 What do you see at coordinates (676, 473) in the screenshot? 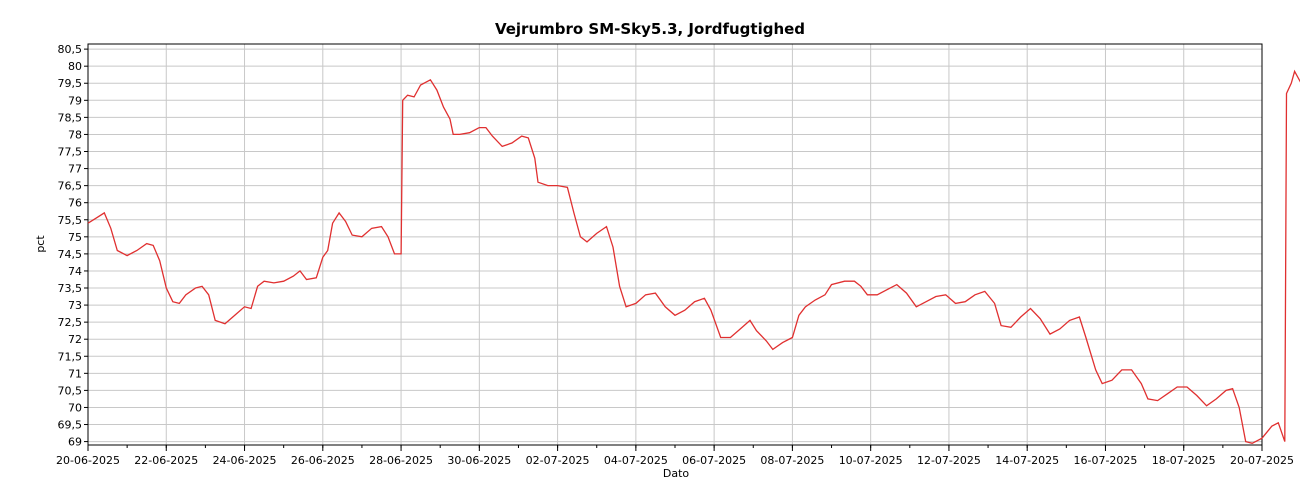
I see `x-axis-label: Dato` at bounding box center [676, 473].